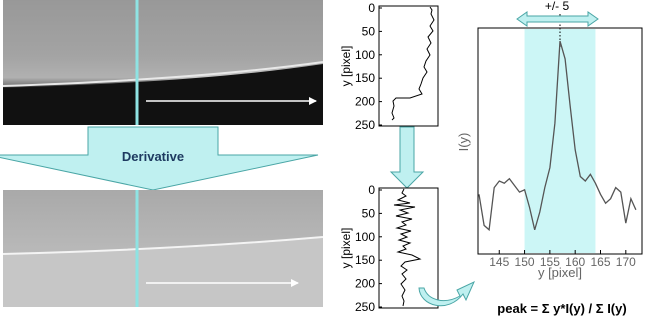  Describe the element at coordinates (550, 262) in the screenshot. I see `x-tick-label: 155` at that location.